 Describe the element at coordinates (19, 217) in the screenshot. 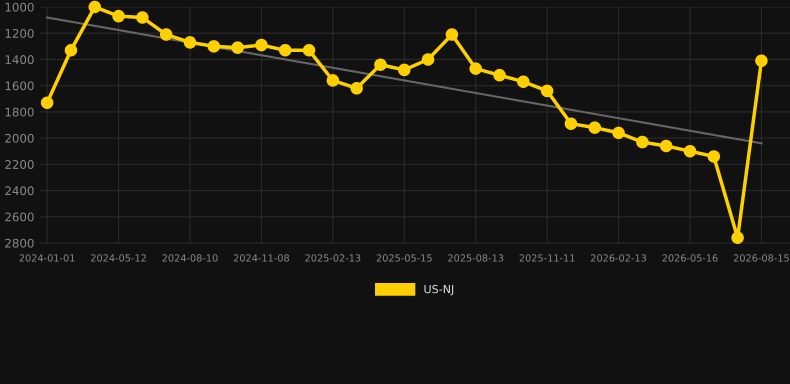

I see `y-tick-label: 2600` at that location.